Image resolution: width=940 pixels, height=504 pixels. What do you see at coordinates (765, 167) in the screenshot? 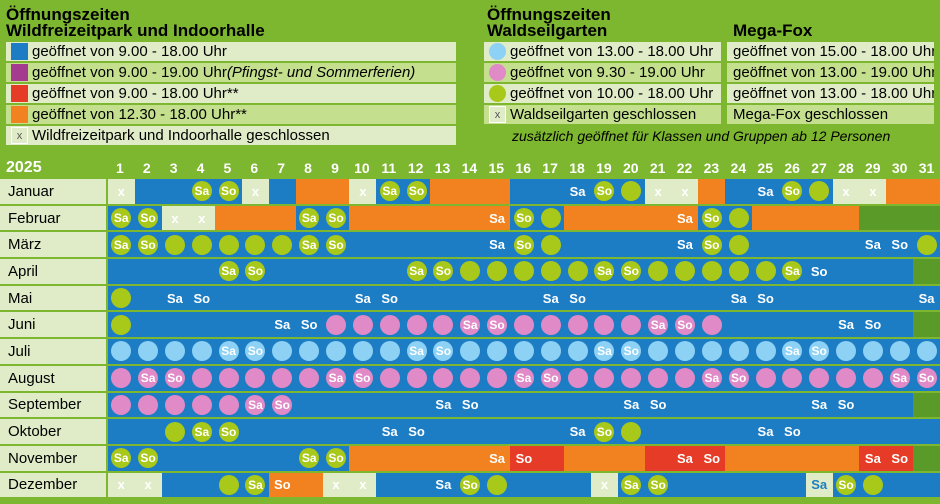
I see `day-number: 25` at bounding box center [765, 167].